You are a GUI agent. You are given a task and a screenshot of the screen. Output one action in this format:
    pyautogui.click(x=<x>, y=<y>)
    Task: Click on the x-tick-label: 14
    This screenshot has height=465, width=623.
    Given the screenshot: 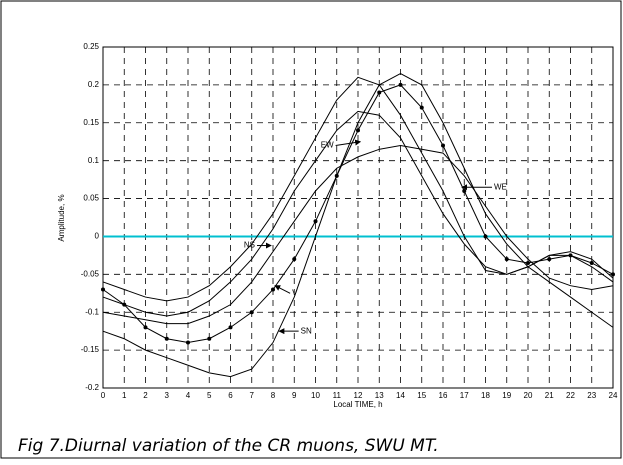 What is the action you would take?
    pyautogui.click(x=400, y=395)
    